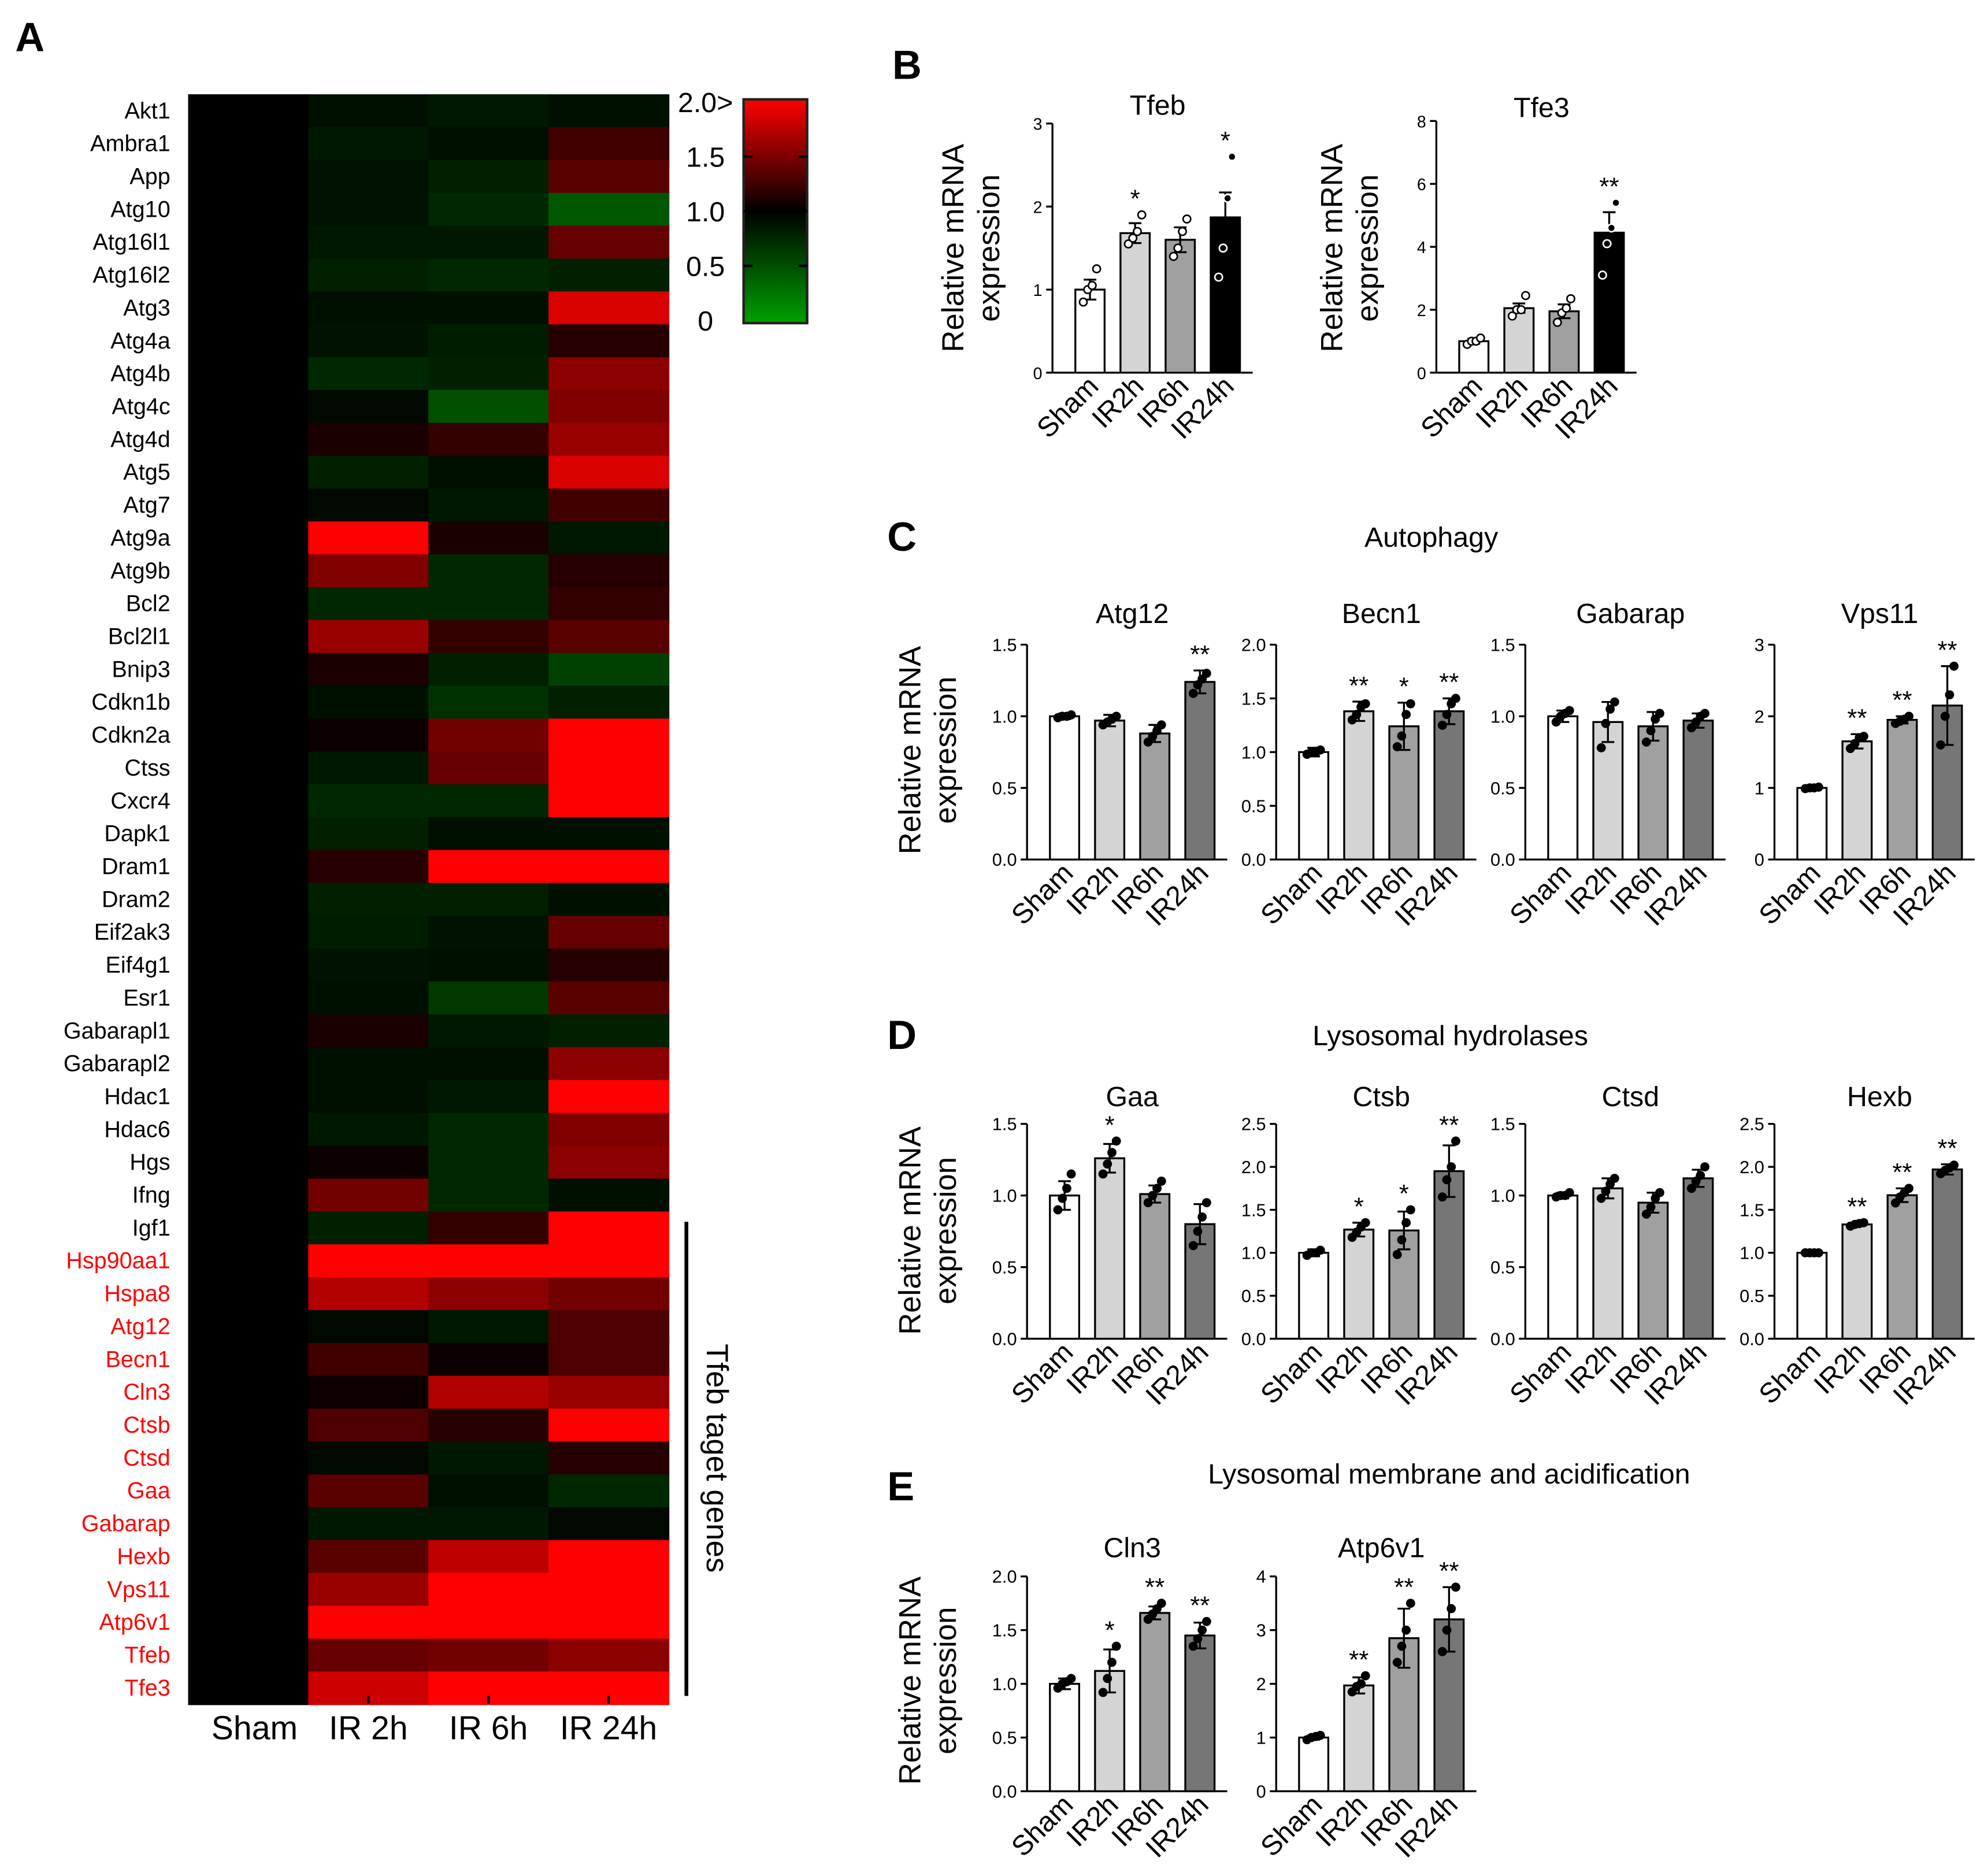  I want to click on y-tick-label: 2, so click(1759, 716).